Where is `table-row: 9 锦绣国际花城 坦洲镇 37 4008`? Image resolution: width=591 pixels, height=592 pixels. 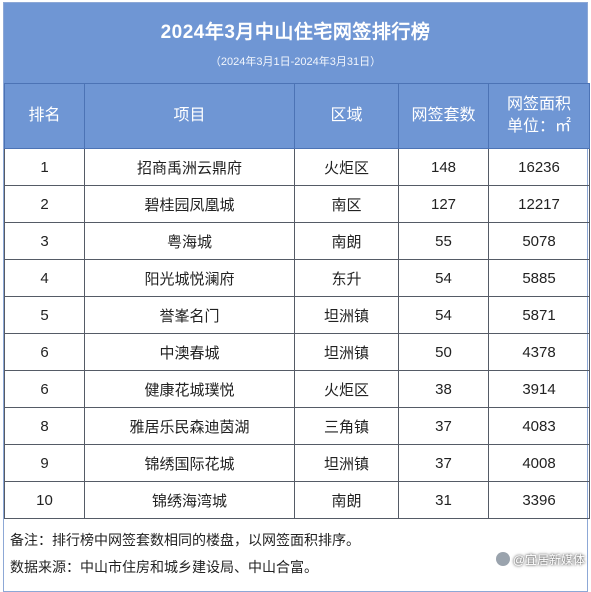 table-row: 9 锦绣国际花城 坦洲镇 37 4008 is located at coordinates (297, 463).